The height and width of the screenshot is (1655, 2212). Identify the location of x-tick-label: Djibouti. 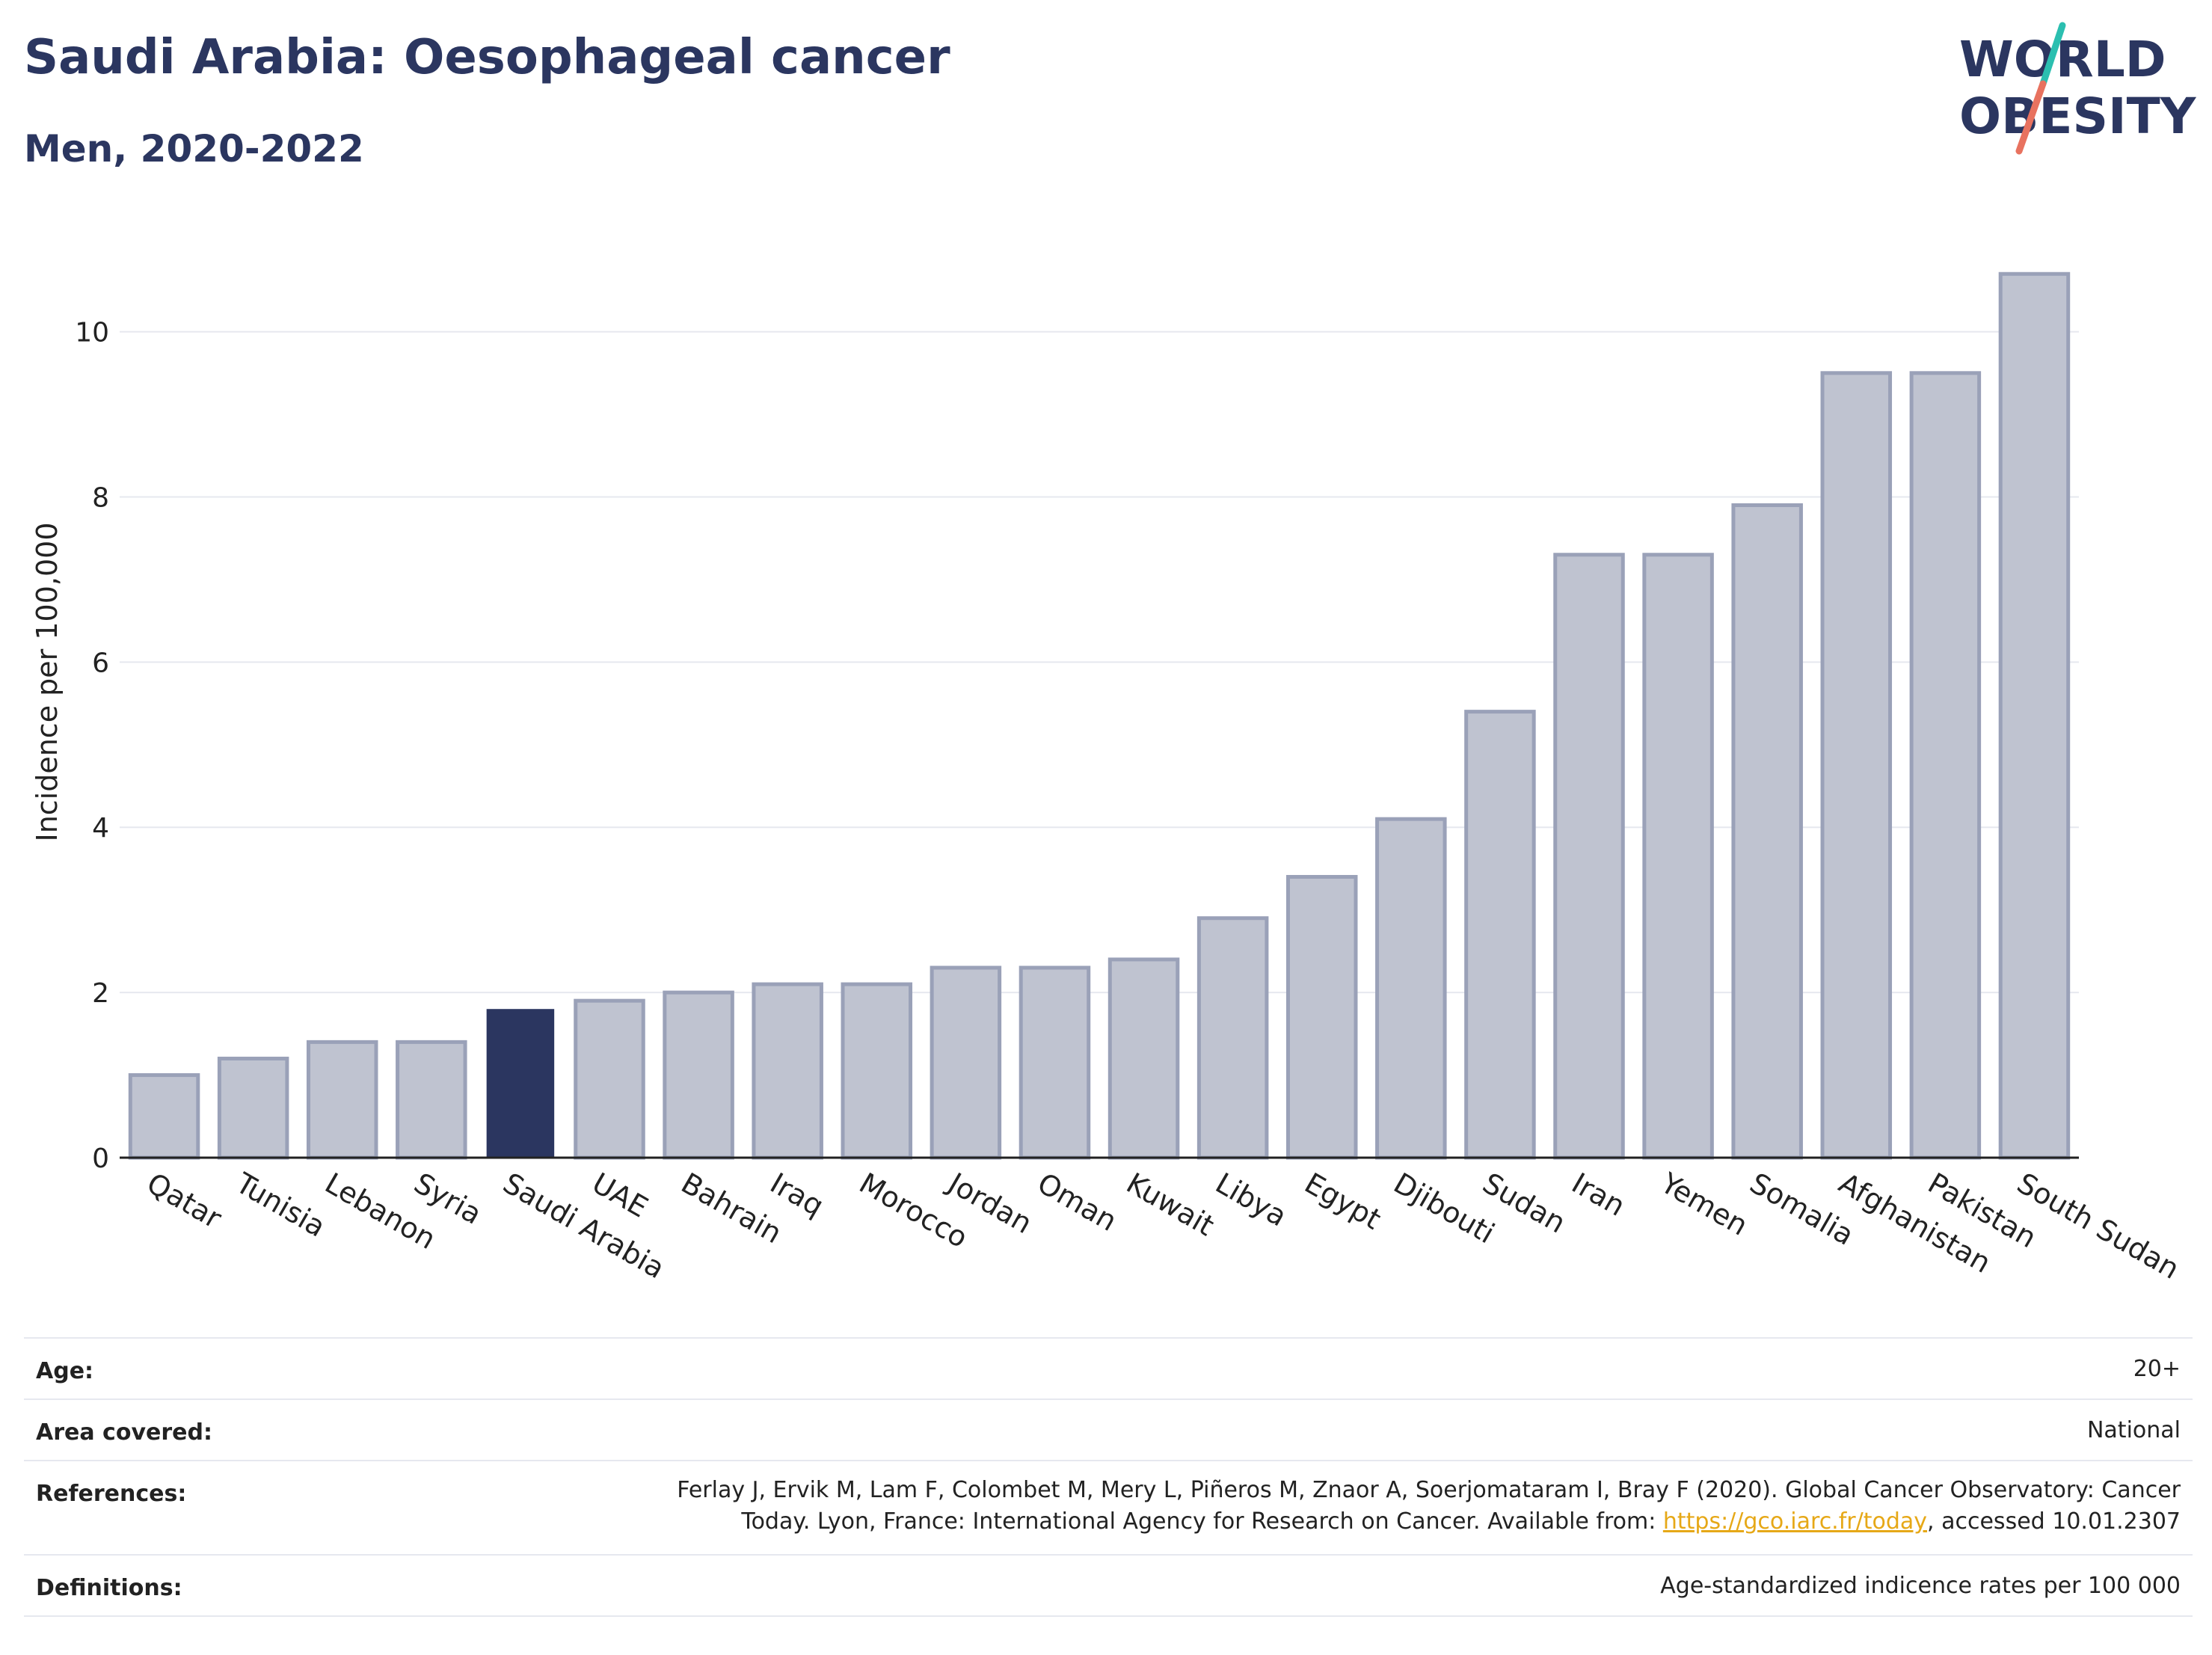
(1444, 1208).